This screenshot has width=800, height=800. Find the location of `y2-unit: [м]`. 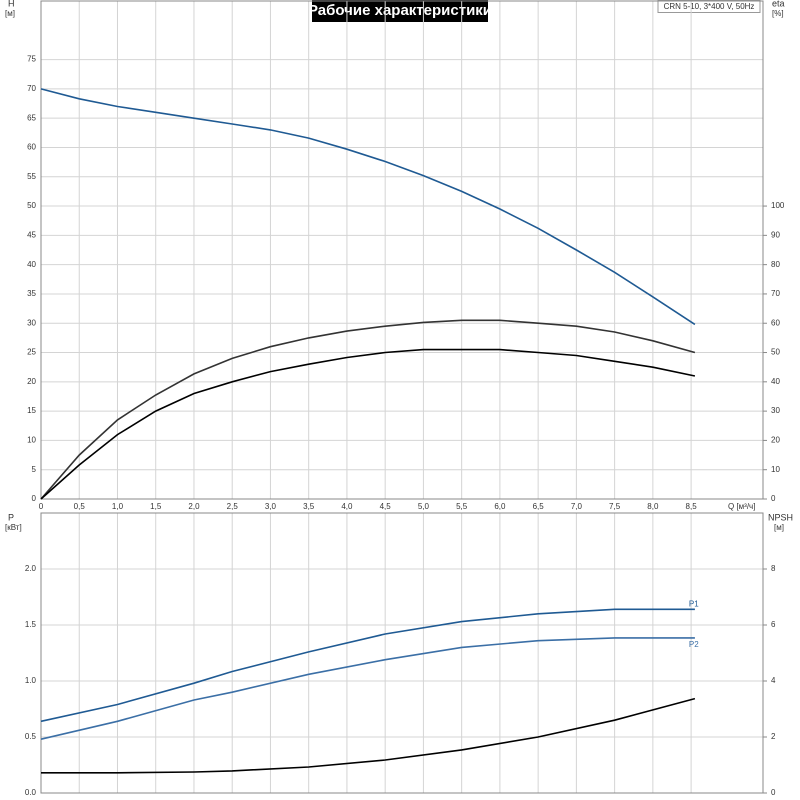

y2-unit: [м] is located at coordinates (779, 527).